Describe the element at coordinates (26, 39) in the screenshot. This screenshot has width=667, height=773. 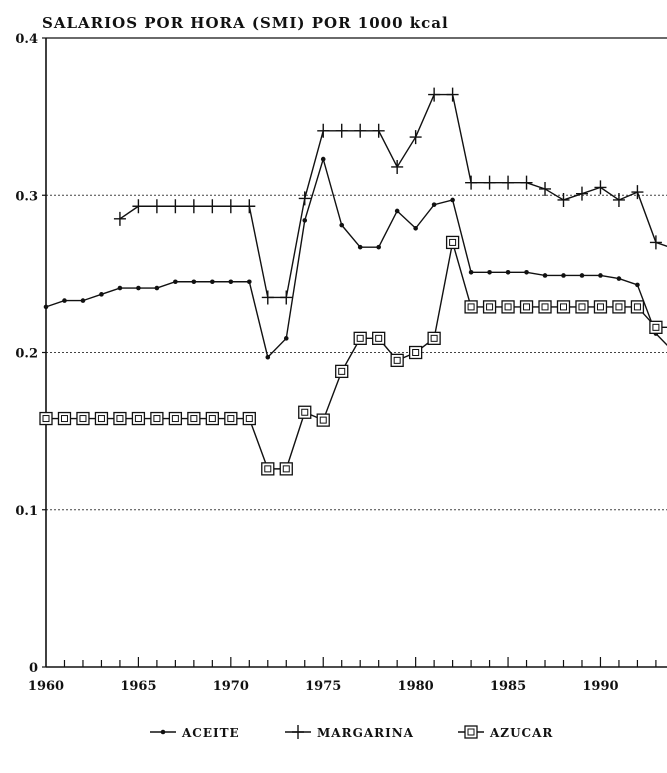
I see `y-tick-label: 0.4` at that location.